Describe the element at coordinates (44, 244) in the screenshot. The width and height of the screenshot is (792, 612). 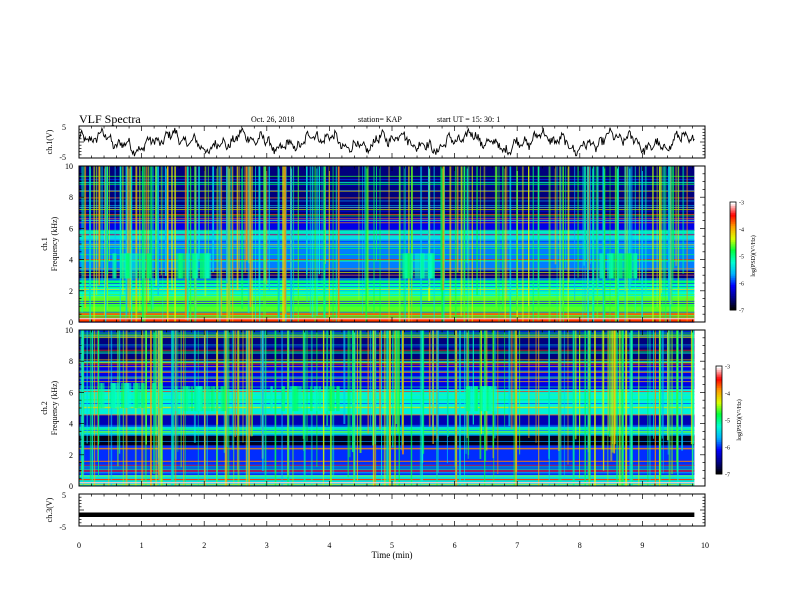
I see `ch1-spectrogram-channel-label: ch.1` at that location.